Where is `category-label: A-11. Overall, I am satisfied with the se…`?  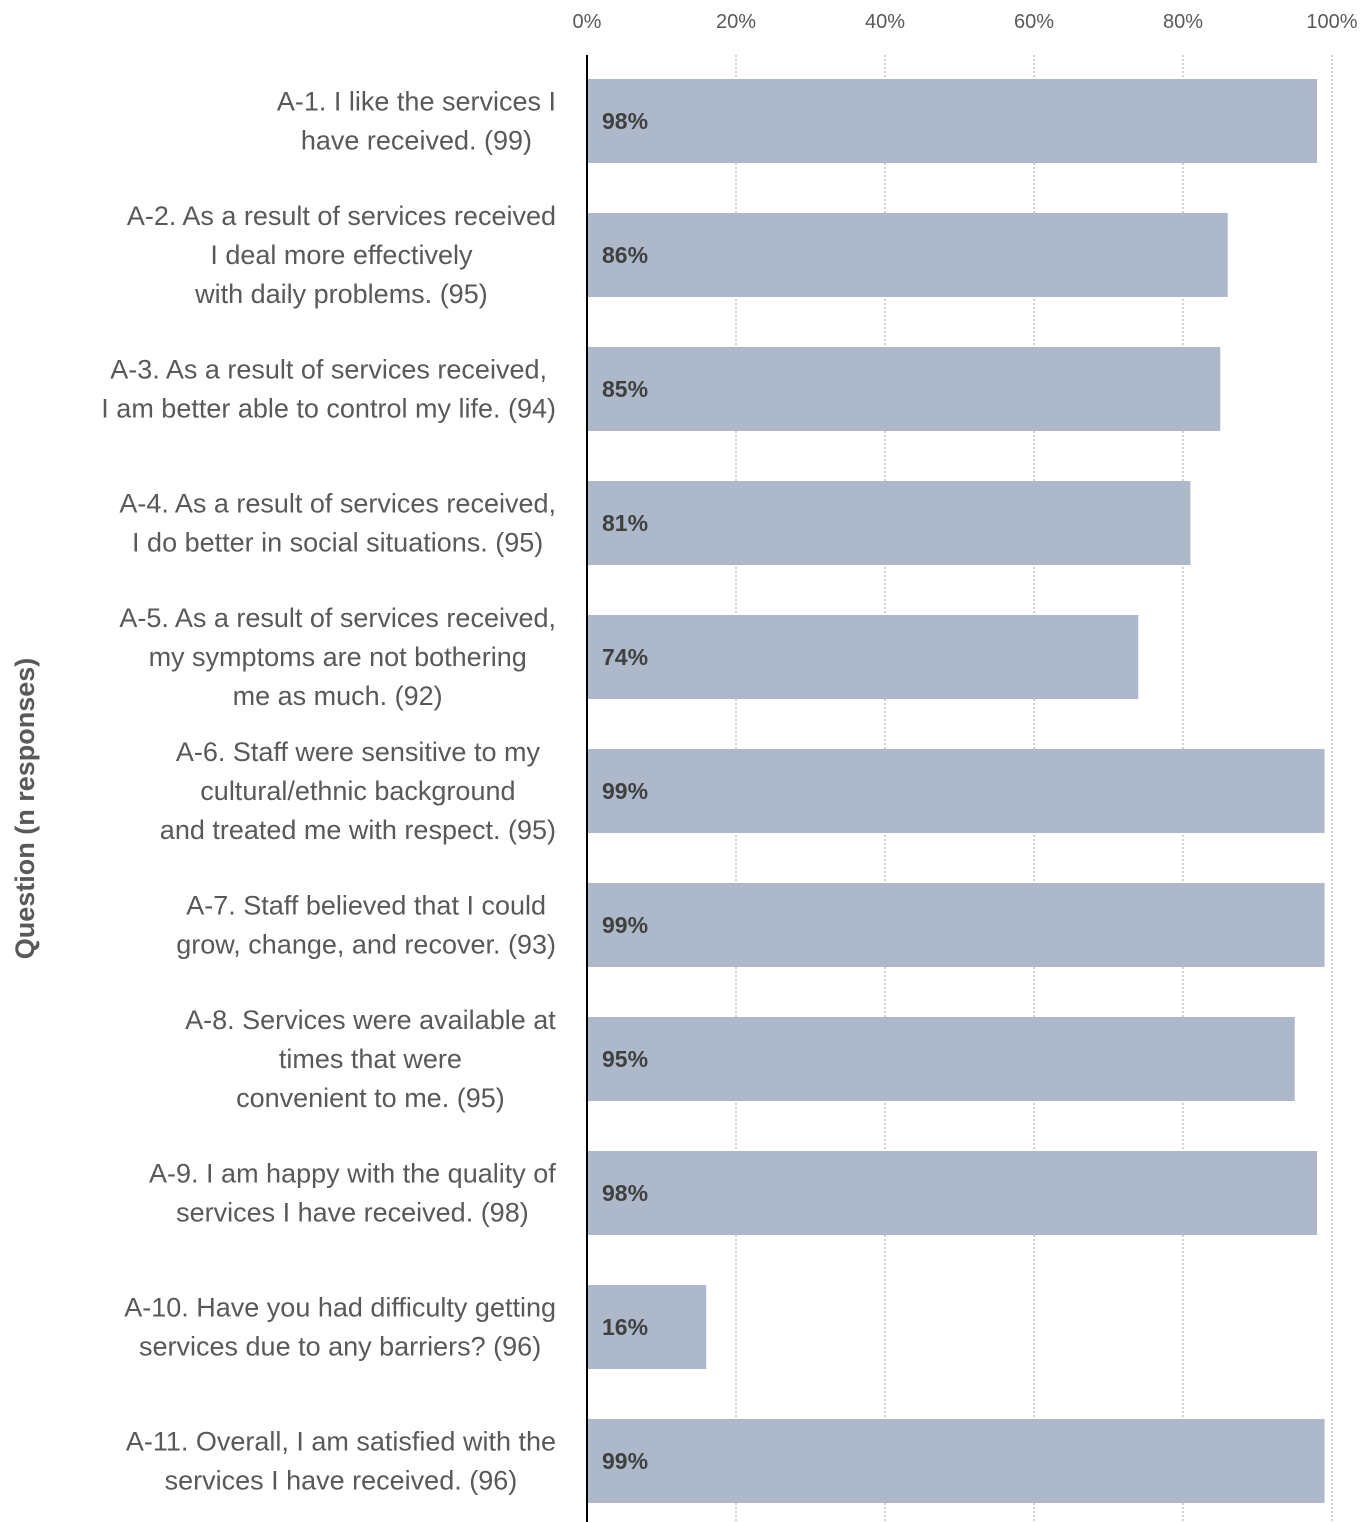
category-label: A-11. Overall, I am satisfied with the se… is located at coordinates (341, 1461).